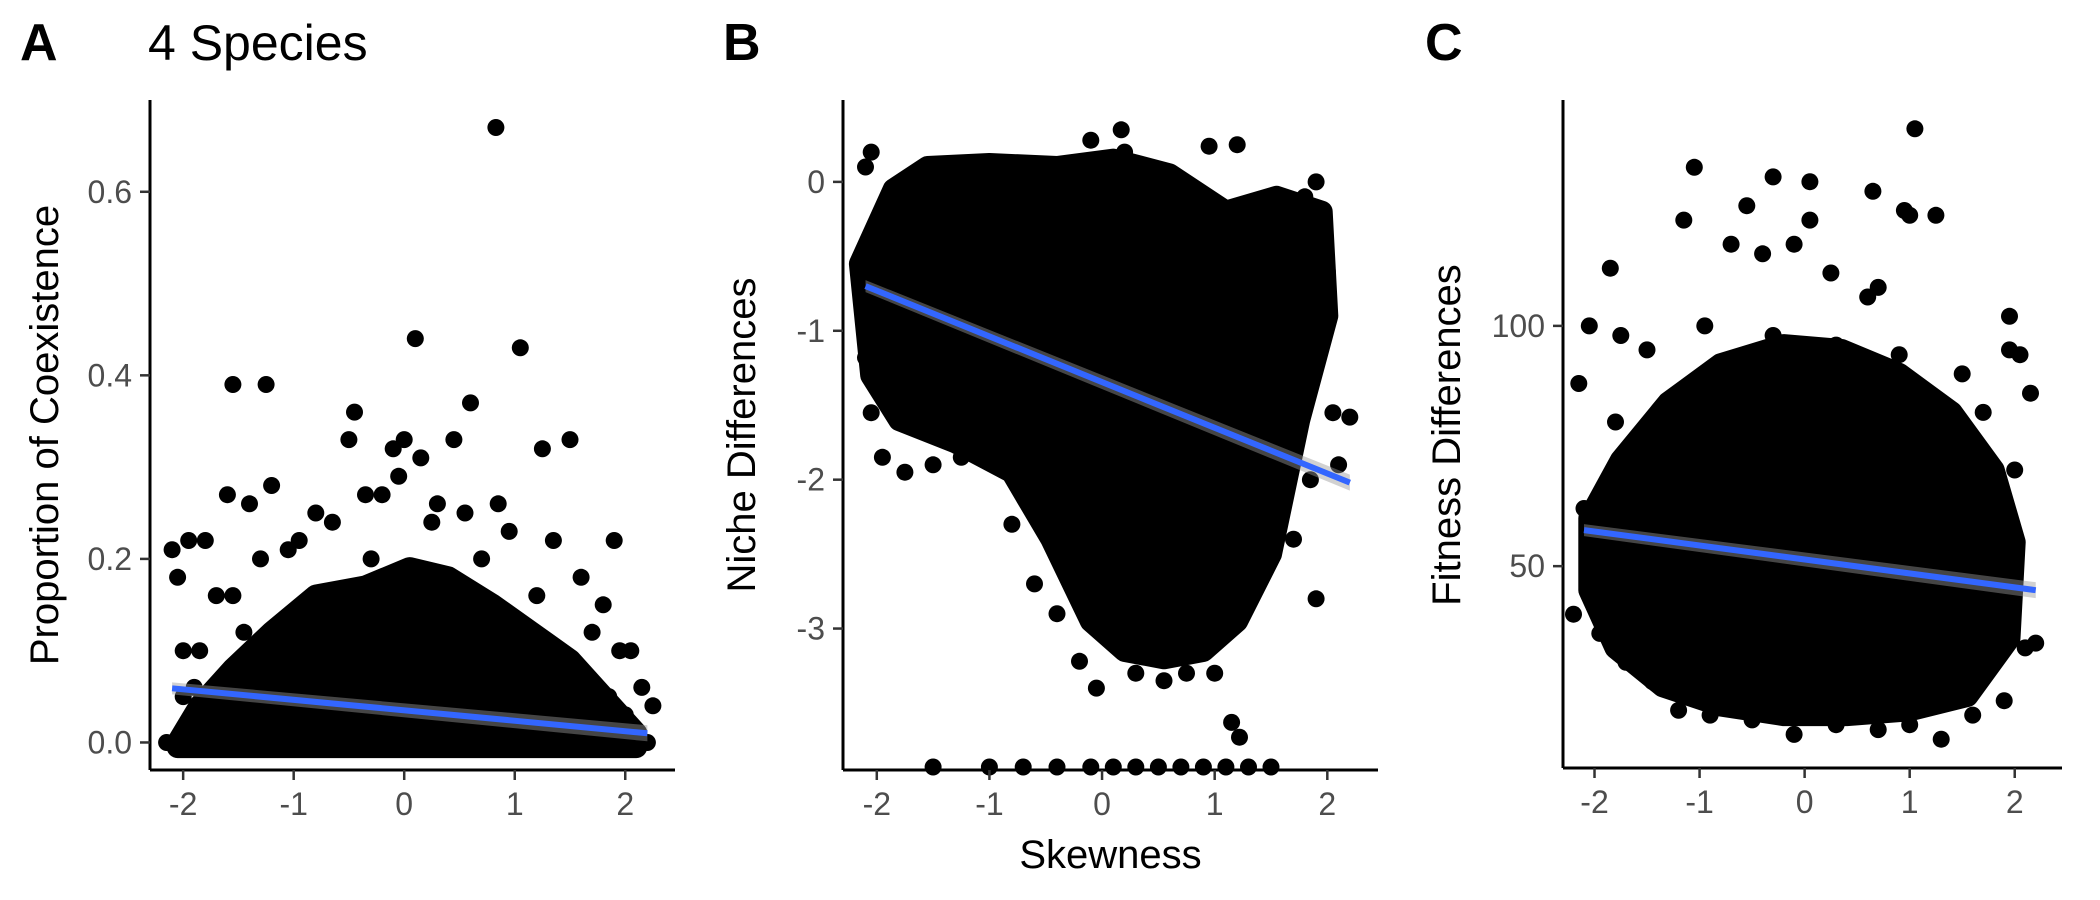 The width and height of the screenshot is (2100, 900). Describe the element at coordinates (110, 742) in the screenshot. I see `y-tick-label: 0.0` at that location.